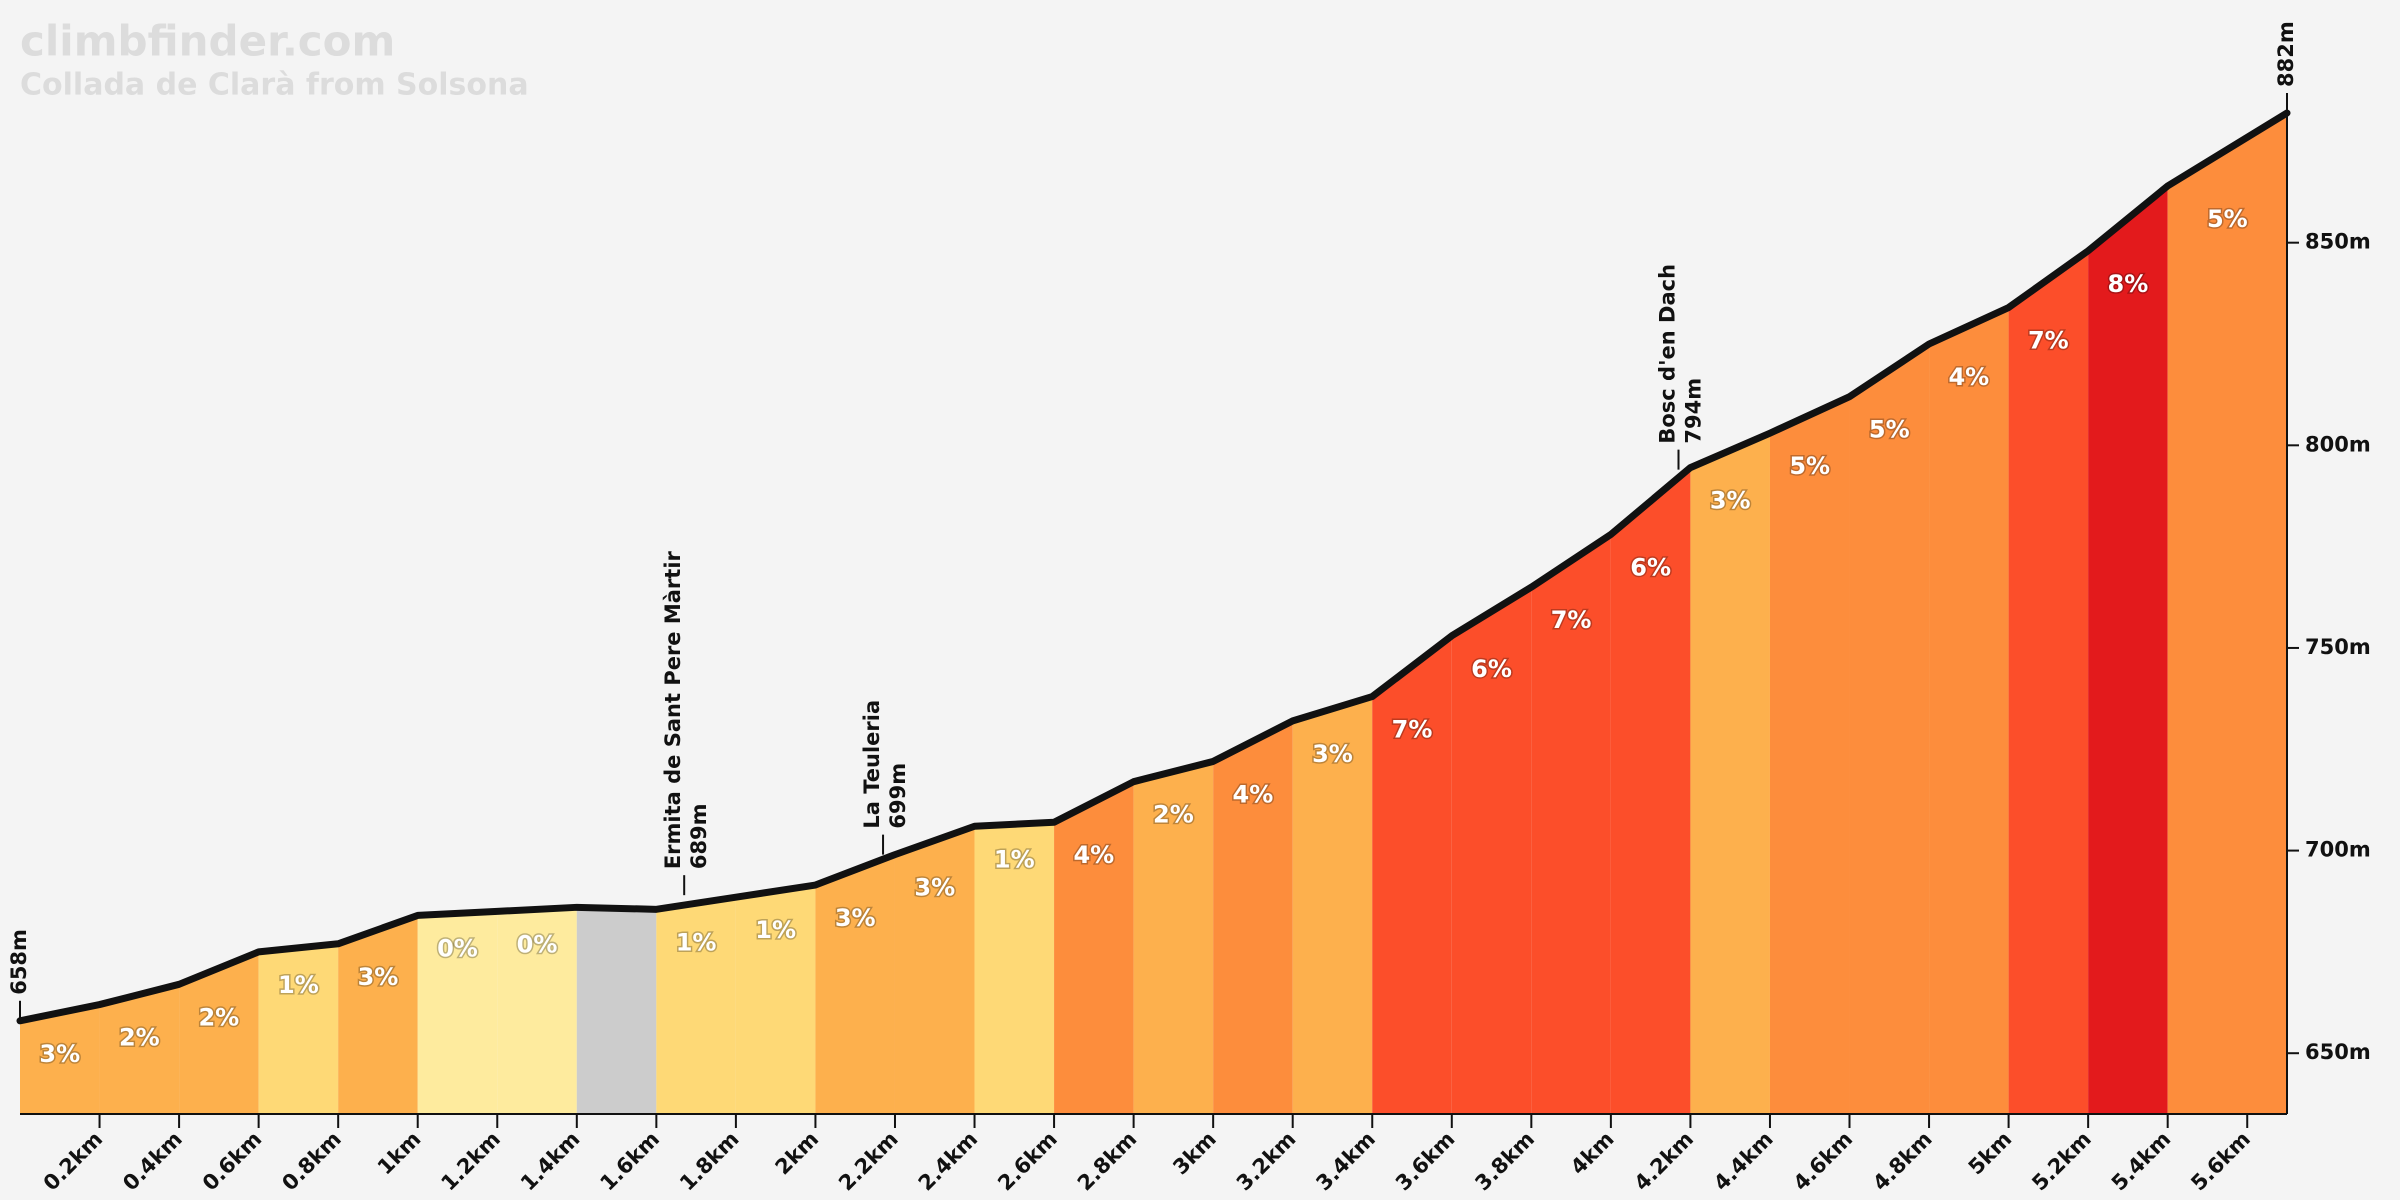 The height and width of the screenshot is (1200, 2400). Describe the element at coordinates (19, 962) in the screenshot. I see `marker-elevation: 658m` at that location.